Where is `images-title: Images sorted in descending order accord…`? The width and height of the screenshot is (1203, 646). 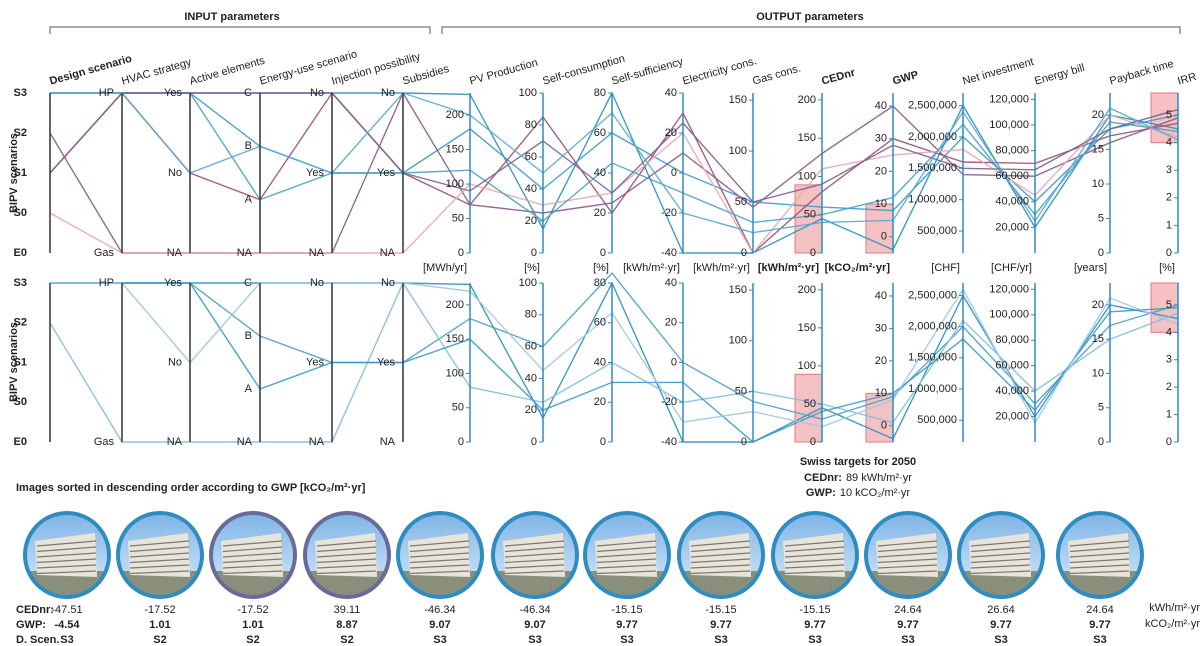 images-title: Images sorted in descending order accord… is located at coordinates (191, 488).